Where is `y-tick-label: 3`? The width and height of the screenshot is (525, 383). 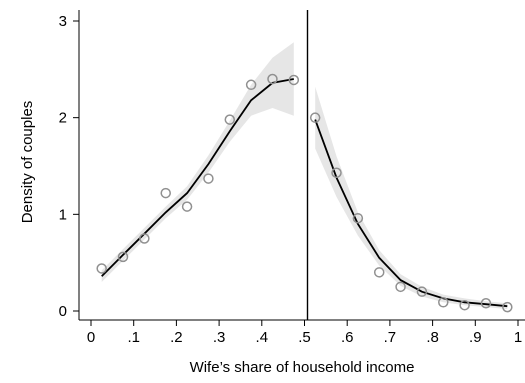 y-tick-label: 3 is located at coordinates (63, 21).